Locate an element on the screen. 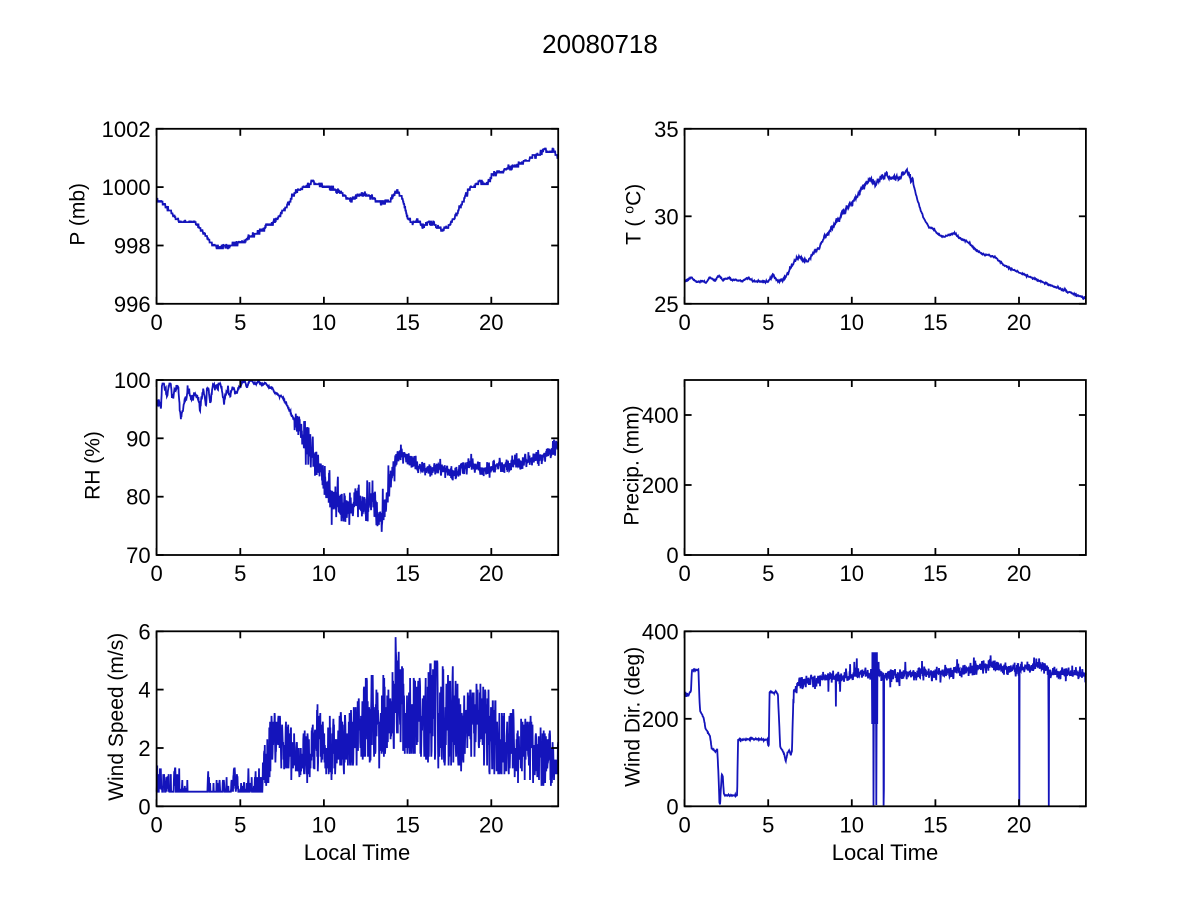  svg-text: 100 is located at coordinates (132, 380).